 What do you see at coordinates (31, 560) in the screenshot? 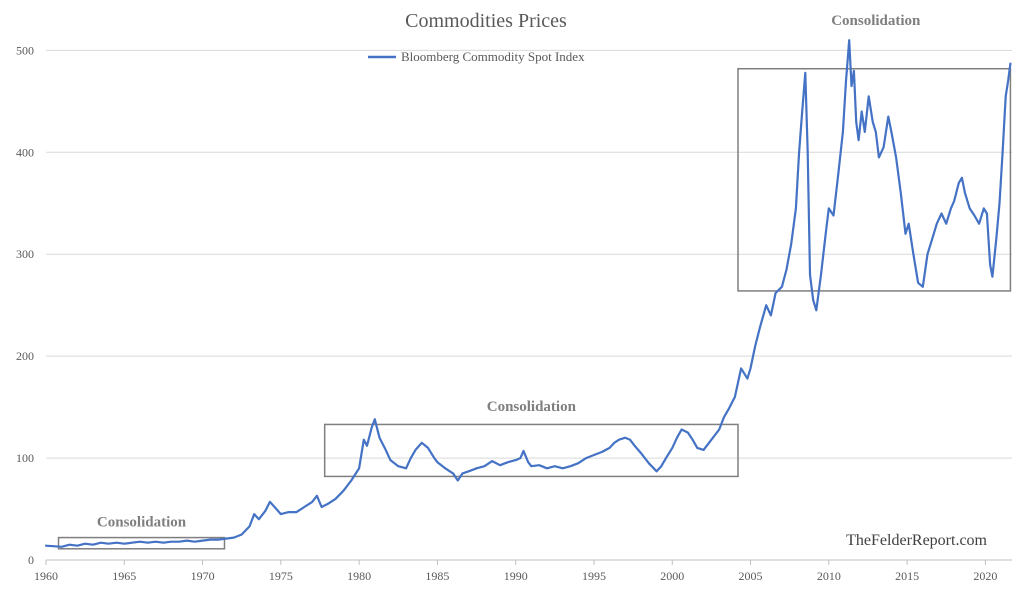
I see `y-tick-label: 0` at bounding box center [31, 560].